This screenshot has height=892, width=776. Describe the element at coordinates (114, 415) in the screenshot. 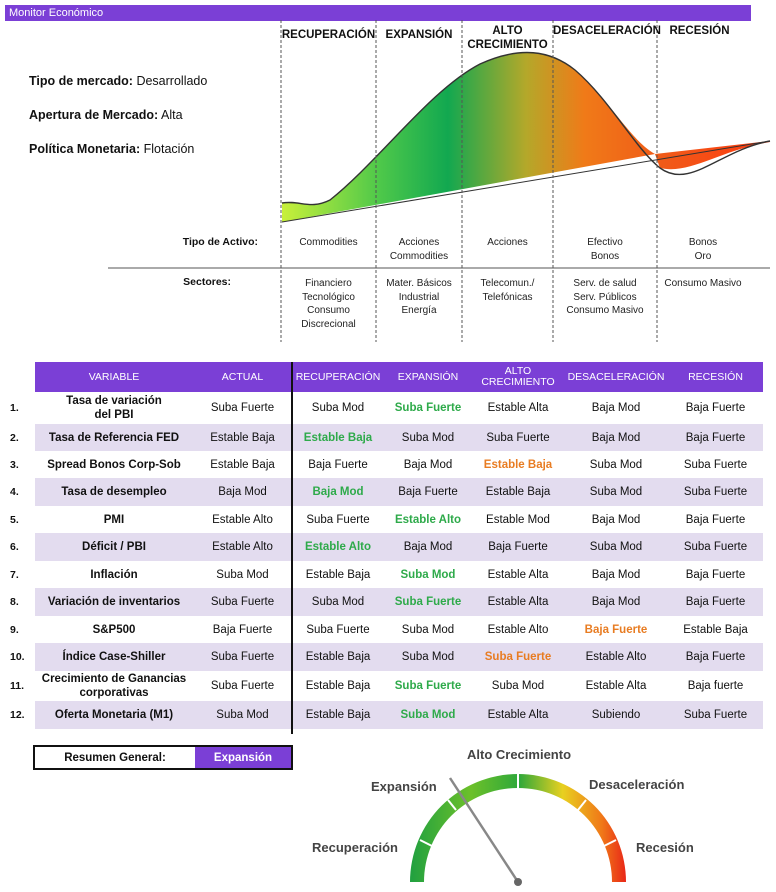

I see `variable-name-line: del PBI` at that location.